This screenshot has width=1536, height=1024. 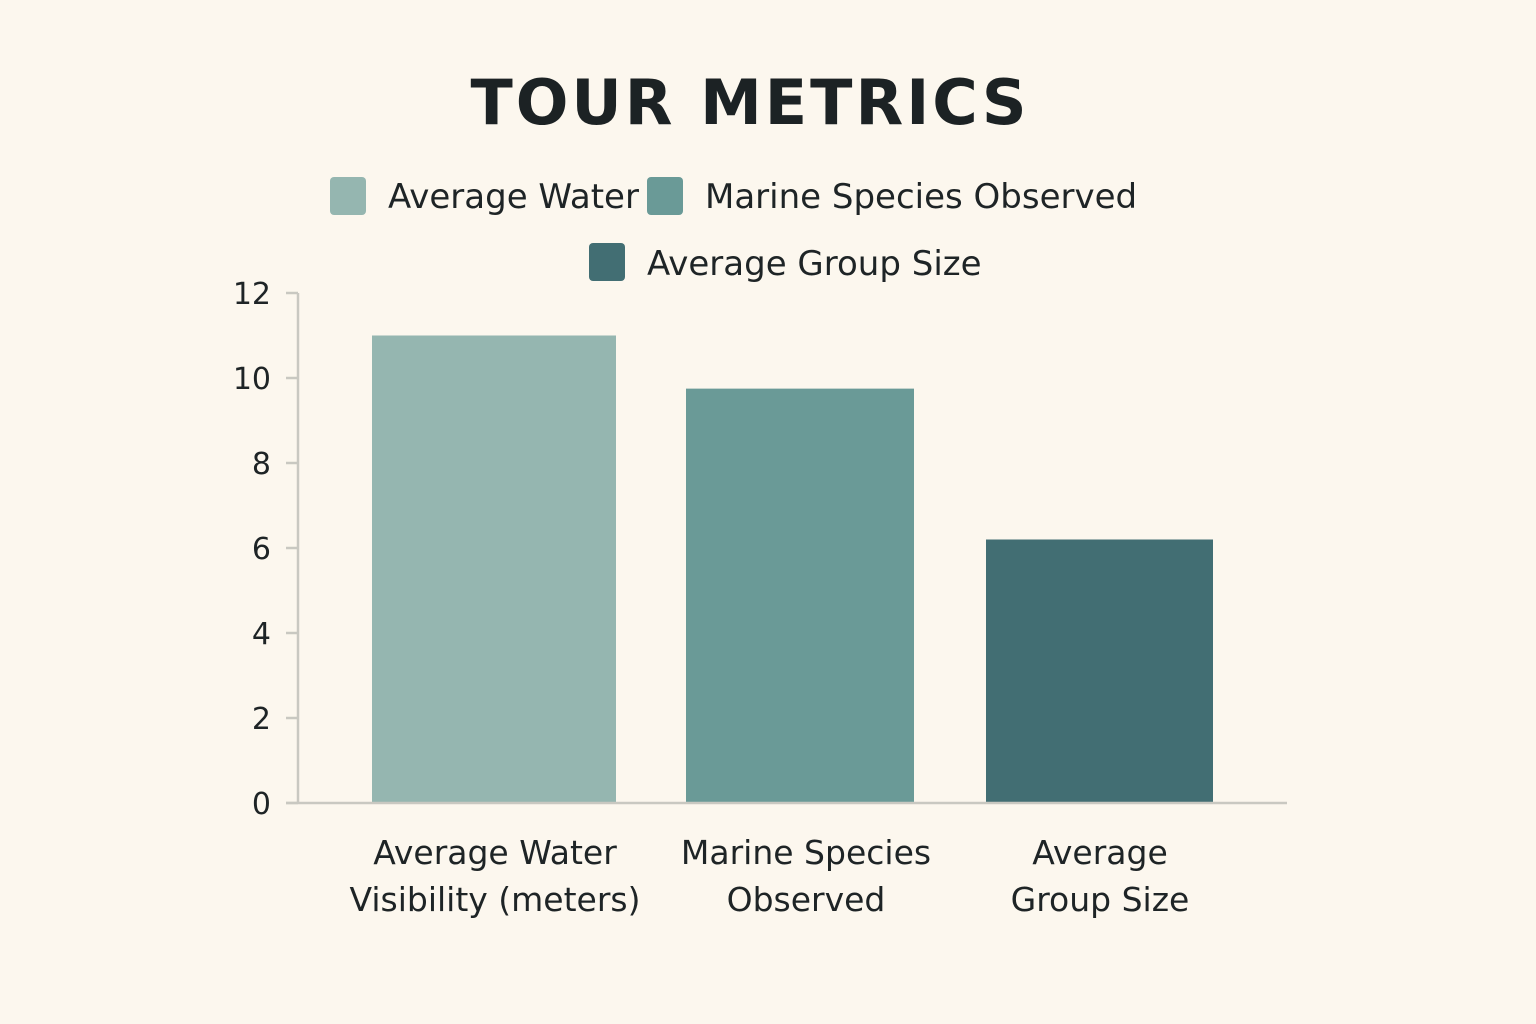 What do you see at coordinates (252, 294) in the screenshot?
I see `y-tick-label: 12` at bounding box center [252, 294].